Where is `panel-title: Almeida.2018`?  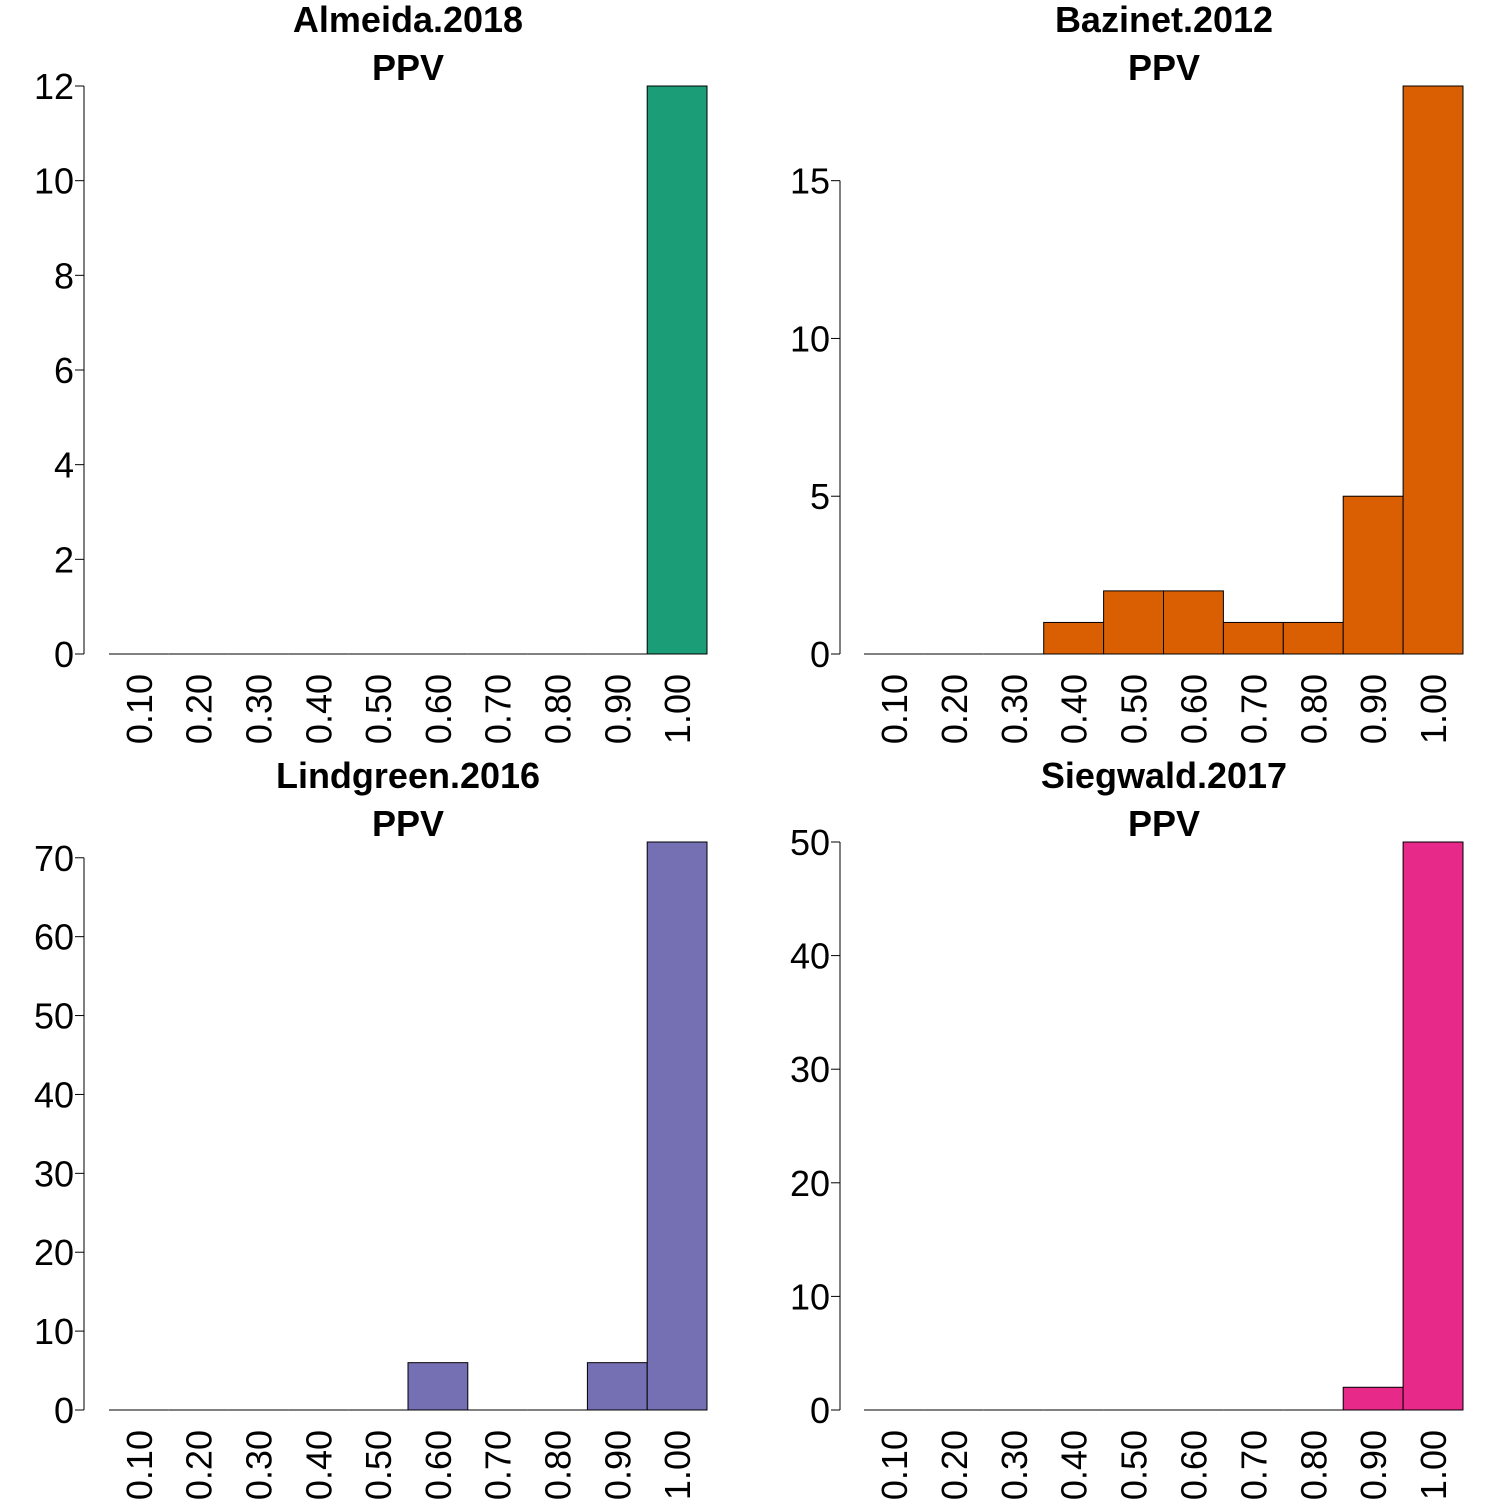
panel-title: Almeida.2018 is located at coordinates (408, 20).